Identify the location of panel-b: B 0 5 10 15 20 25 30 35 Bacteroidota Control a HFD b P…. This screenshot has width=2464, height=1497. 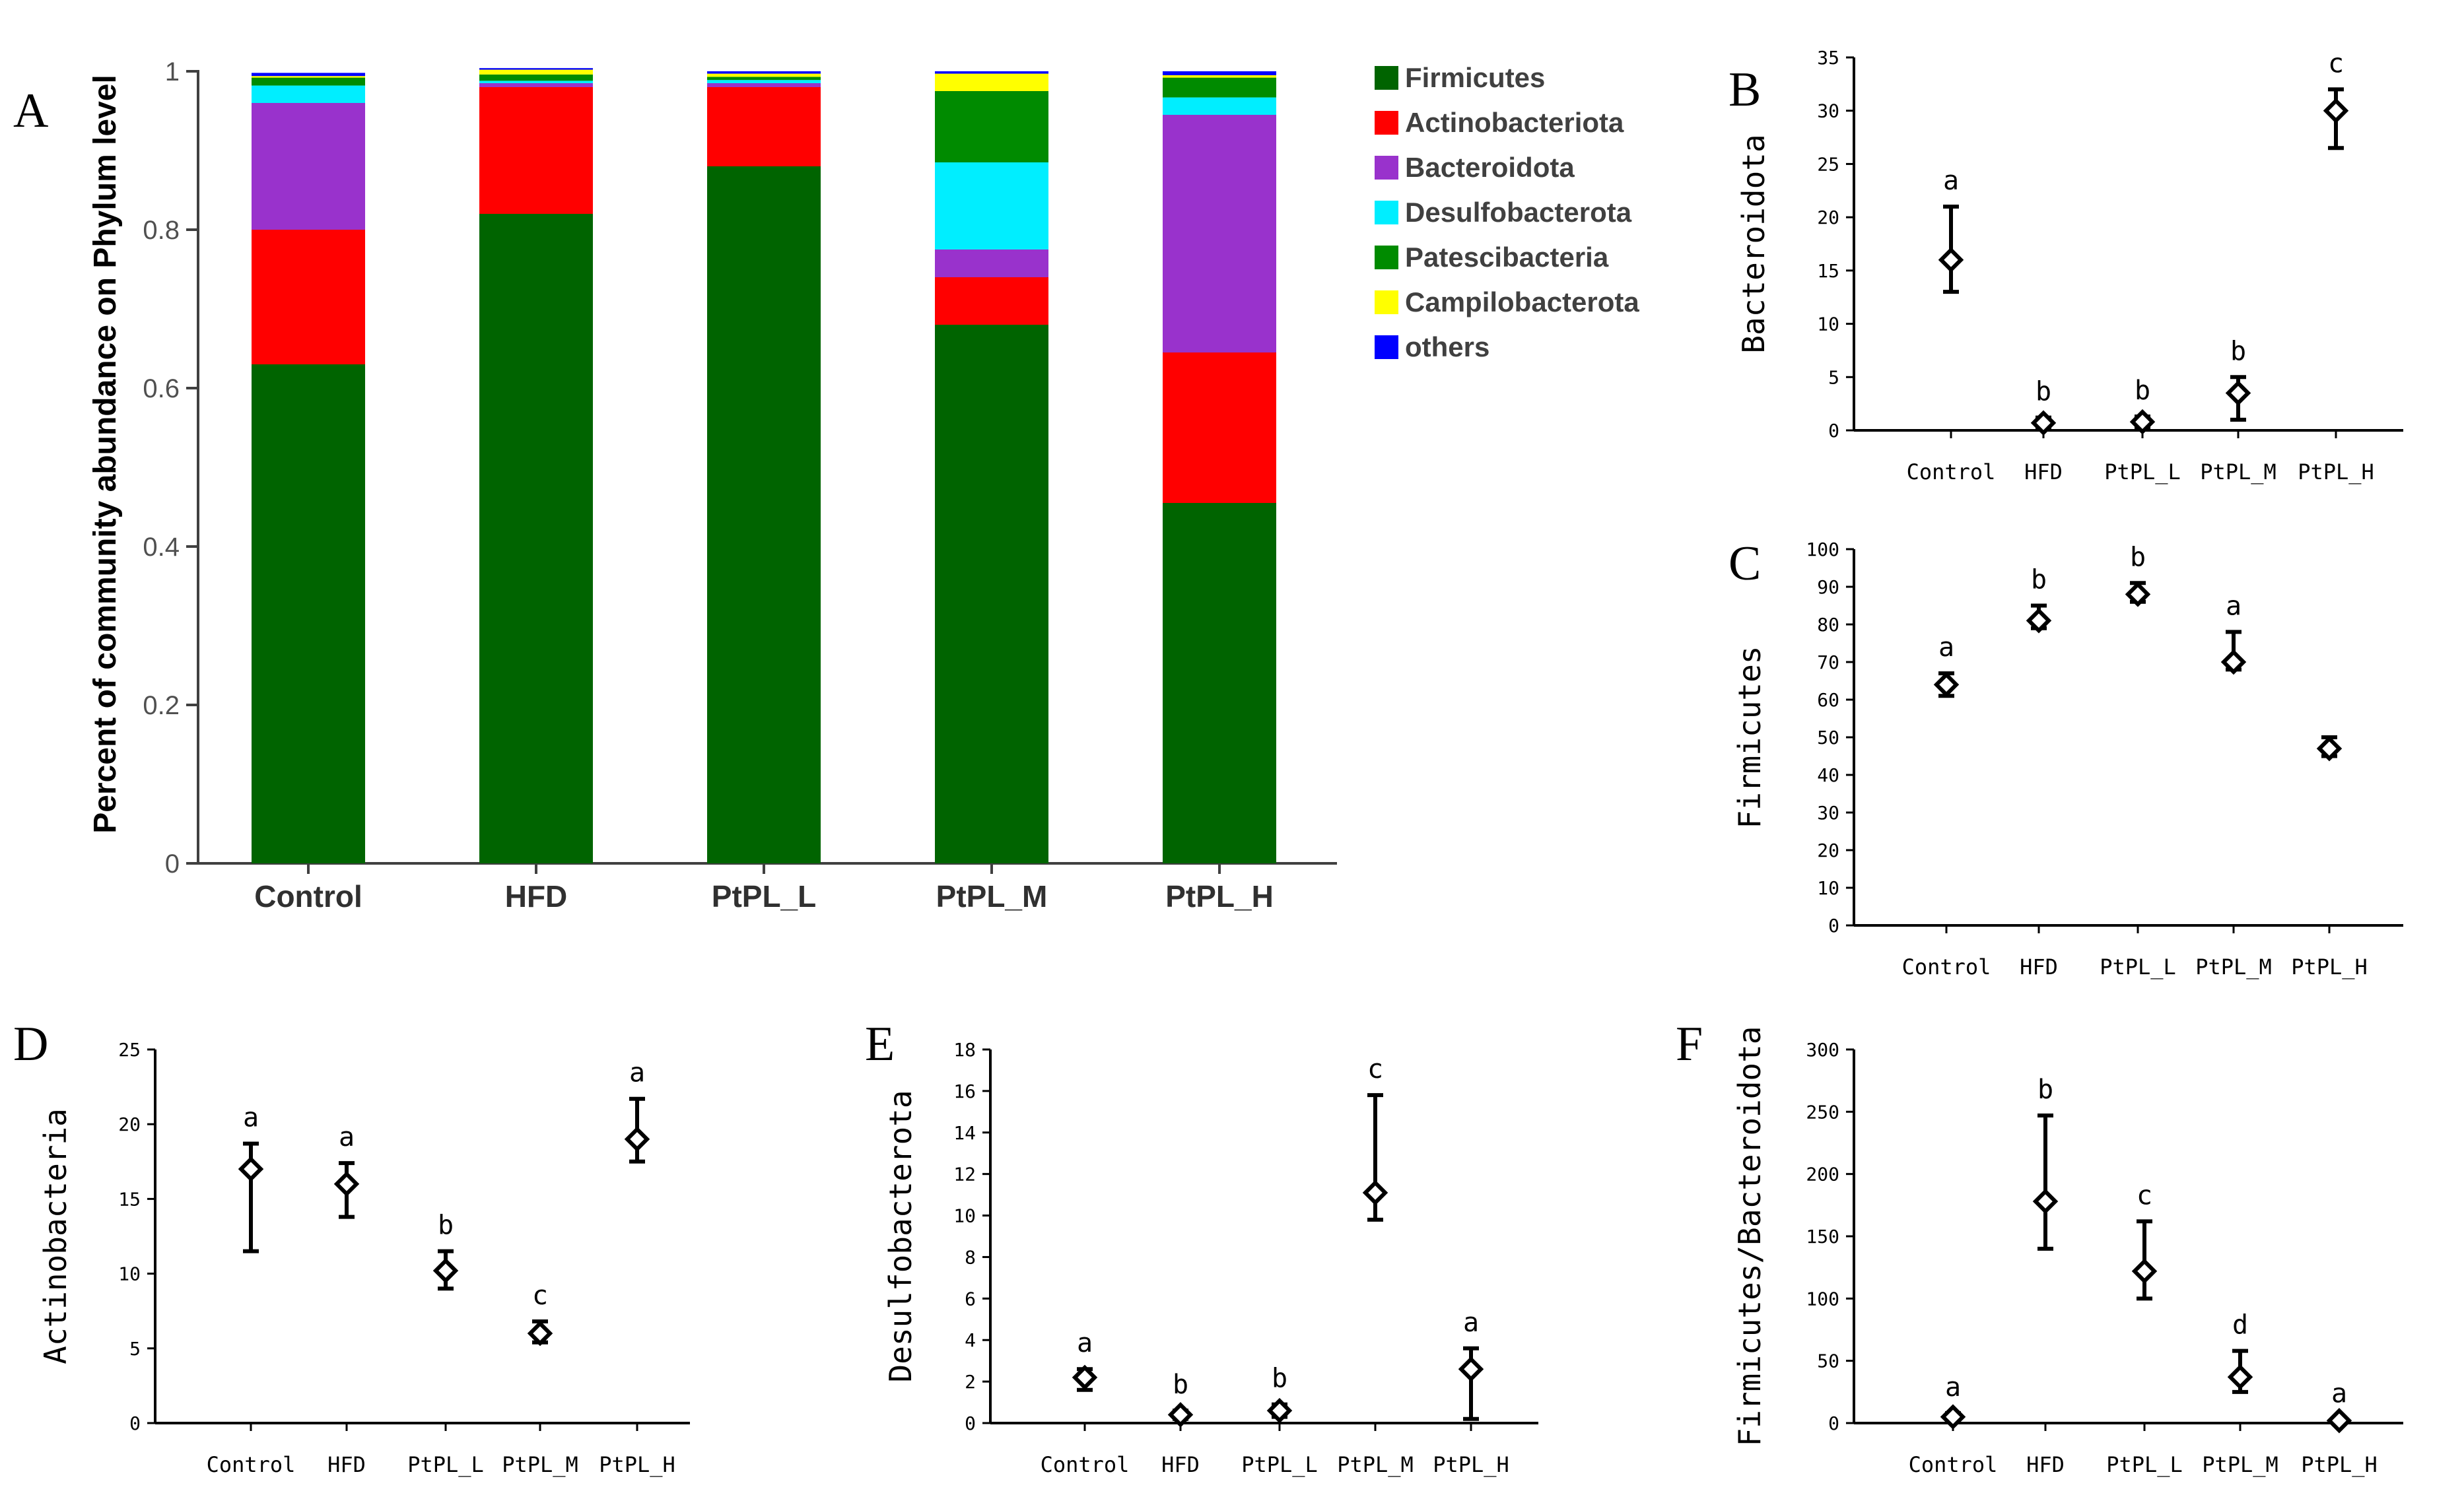
(2065, 265).